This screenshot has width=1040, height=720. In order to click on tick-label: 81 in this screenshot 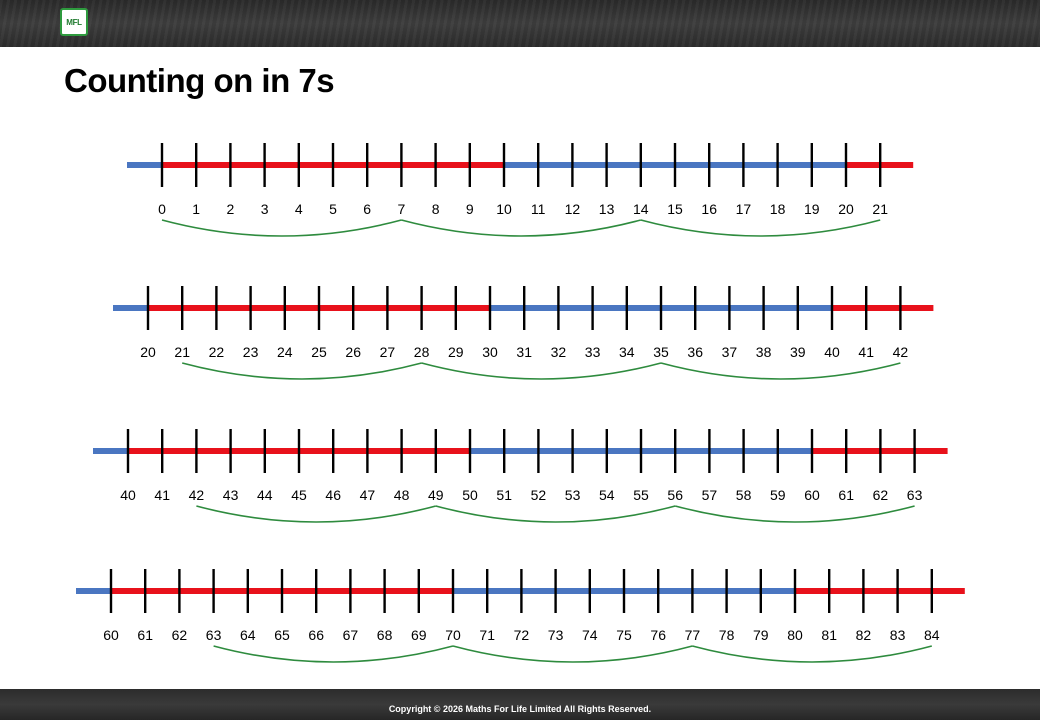, I will do `click(829, 635)`.